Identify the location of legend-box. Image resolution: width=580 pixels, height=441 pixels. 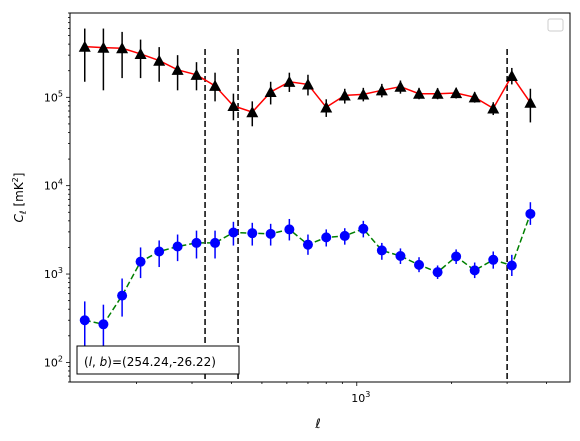
(555, 25).